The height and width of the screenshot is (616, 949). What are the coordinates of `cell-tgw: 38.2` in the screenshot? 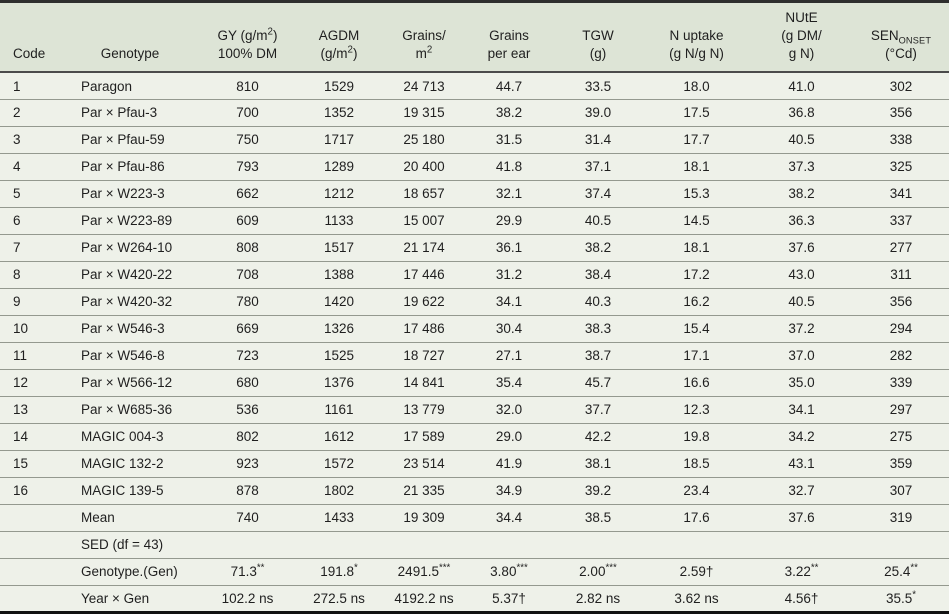 It's located at (598, 247).